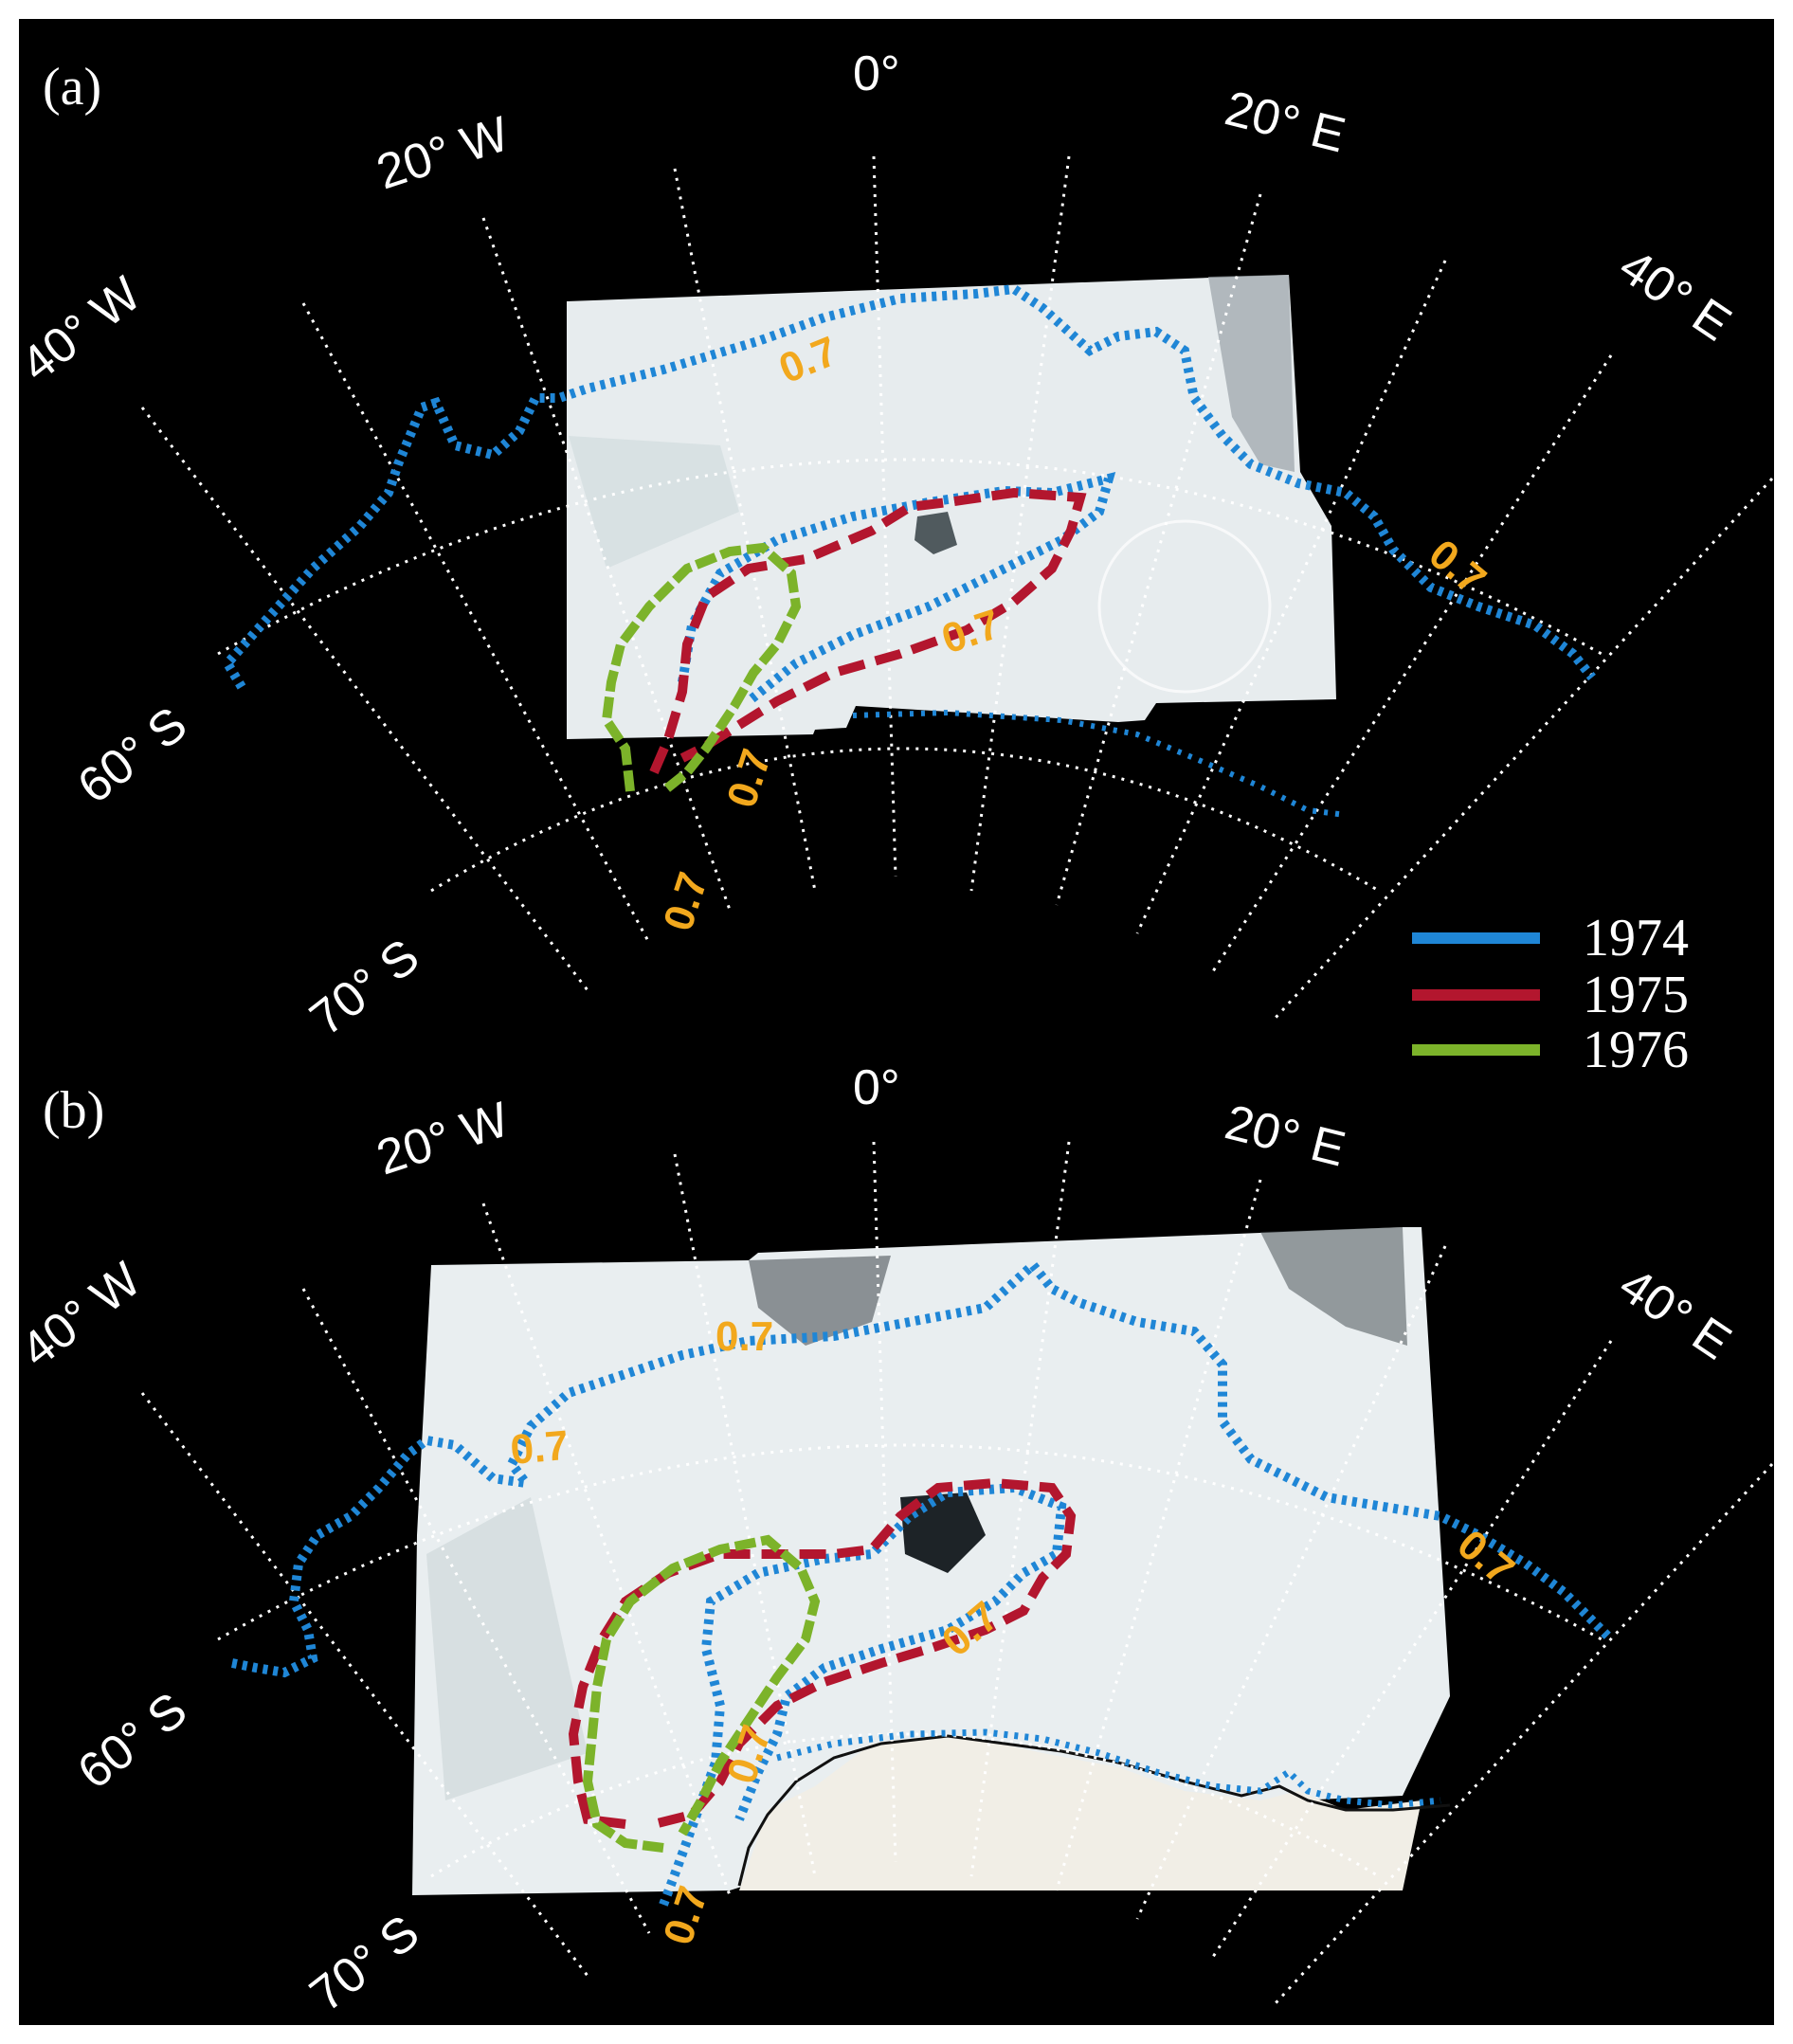  Describe the element at coordinates (876, 73) in the screenshot. I see `panel-a-meridian-label-0: 0°` at that location.